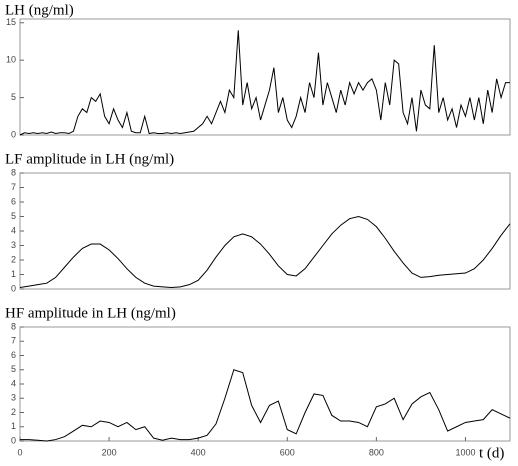  Describe the element at coordinates (109, 452) in the screenshot. I see `x-tick-label: 200` at that location.